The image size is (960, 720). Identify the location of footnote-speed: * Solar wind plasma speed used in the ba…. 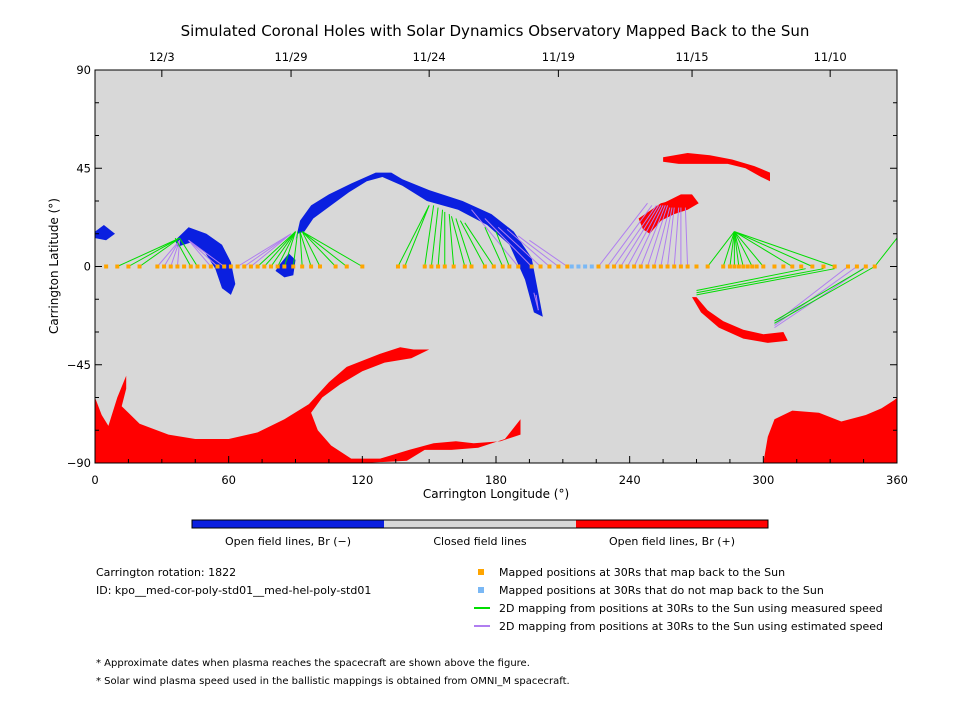
(333, 681).